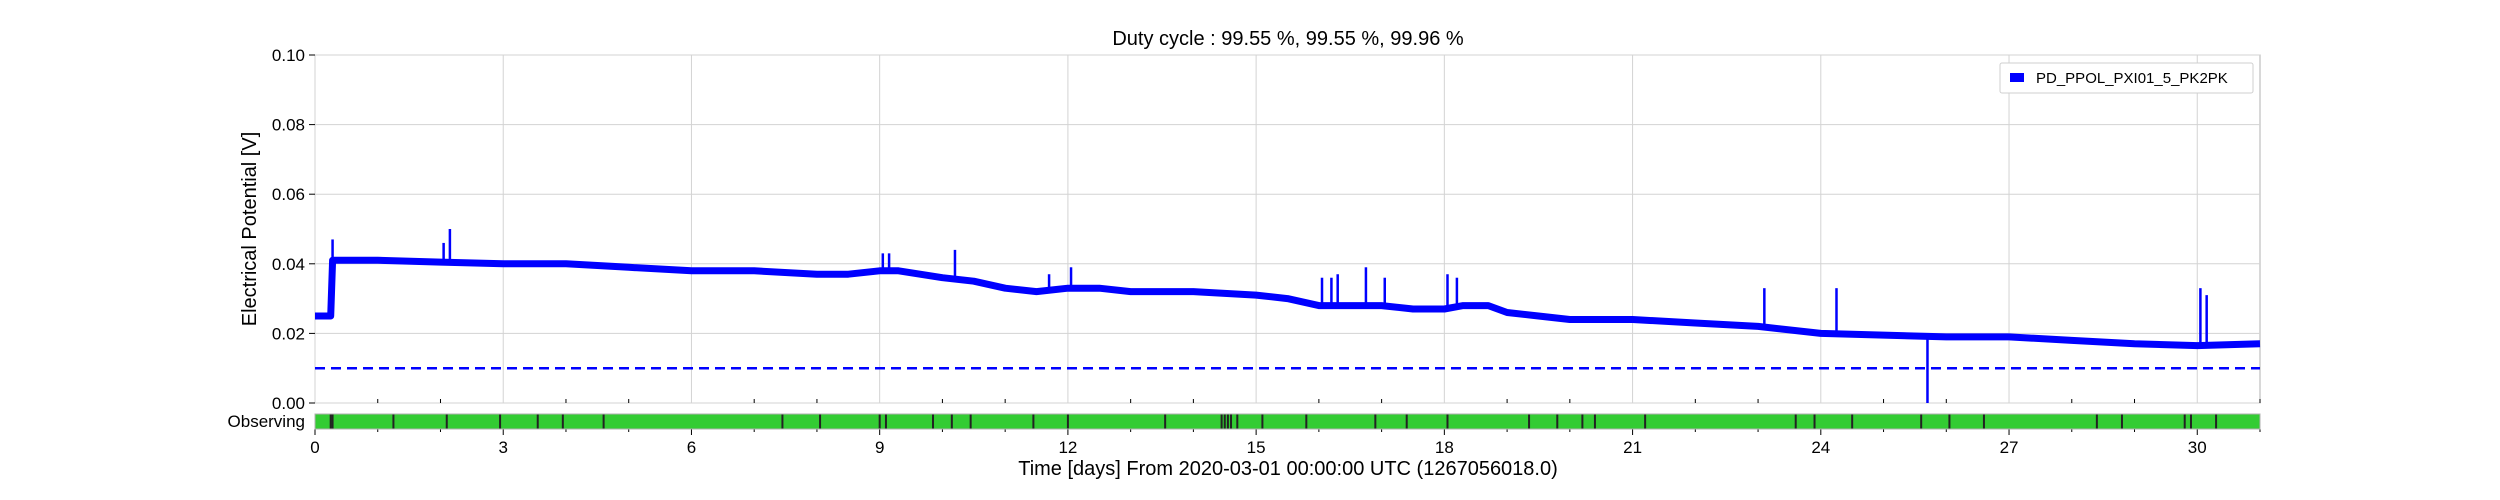 The image size is (2500, 500). Describe the element at coordinates (1256, 447) in the screenshot. I see `x-tick-label: 15` at that location.